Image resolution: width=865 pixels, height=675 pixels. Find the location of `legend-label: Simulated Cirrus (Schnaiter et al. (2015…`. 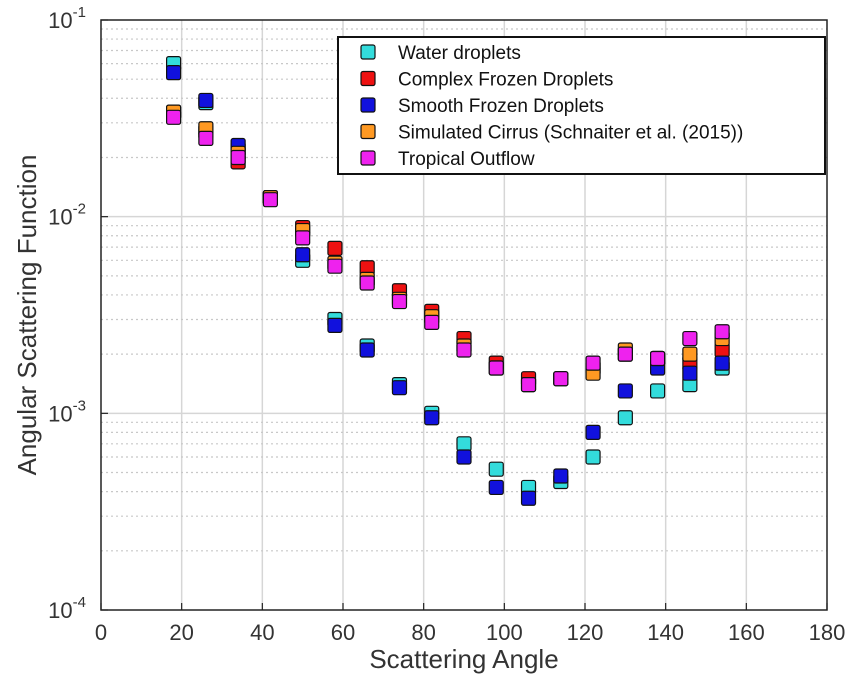

legend-label: Simulated Cirrus (Schnaiter et al. (2015… is located at coordinates (570, 133).